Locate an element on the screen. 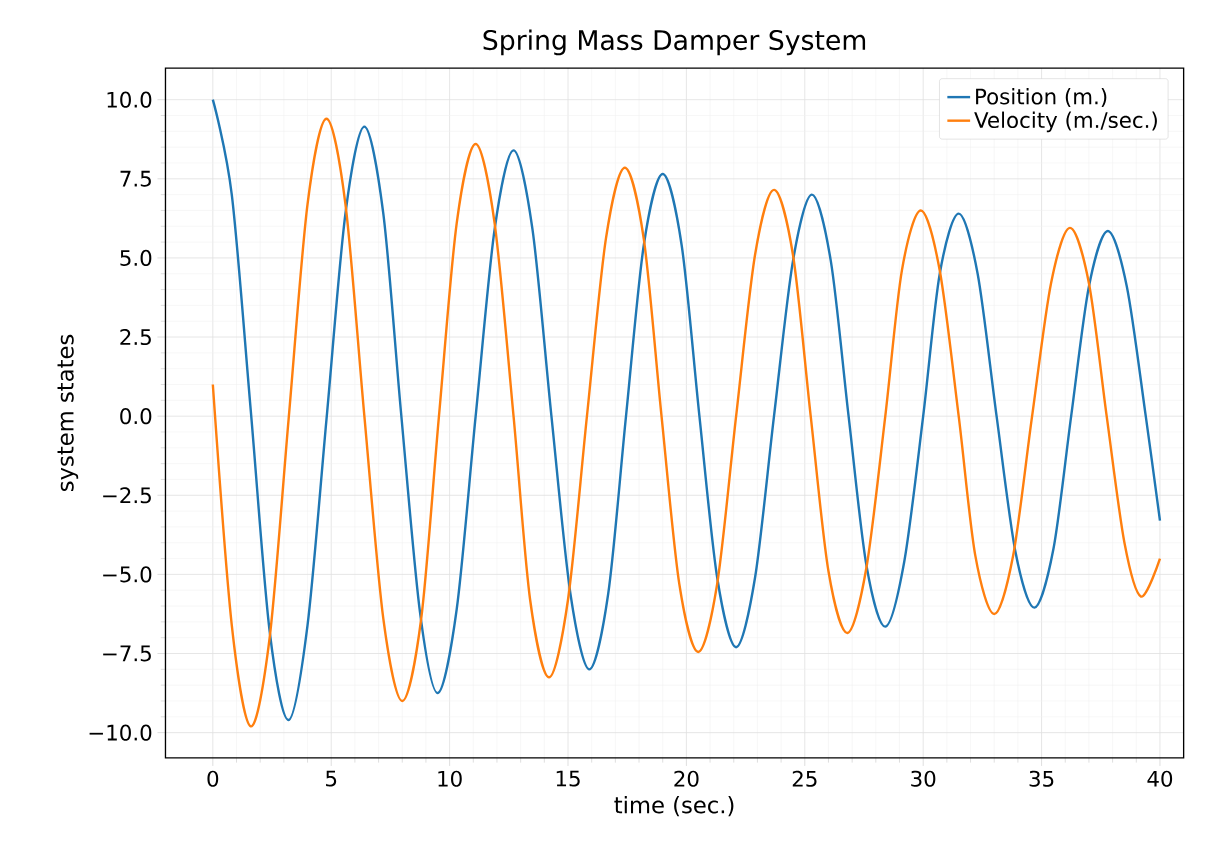  y-tick-label: −7.5 is located at coordinates (127, 653).